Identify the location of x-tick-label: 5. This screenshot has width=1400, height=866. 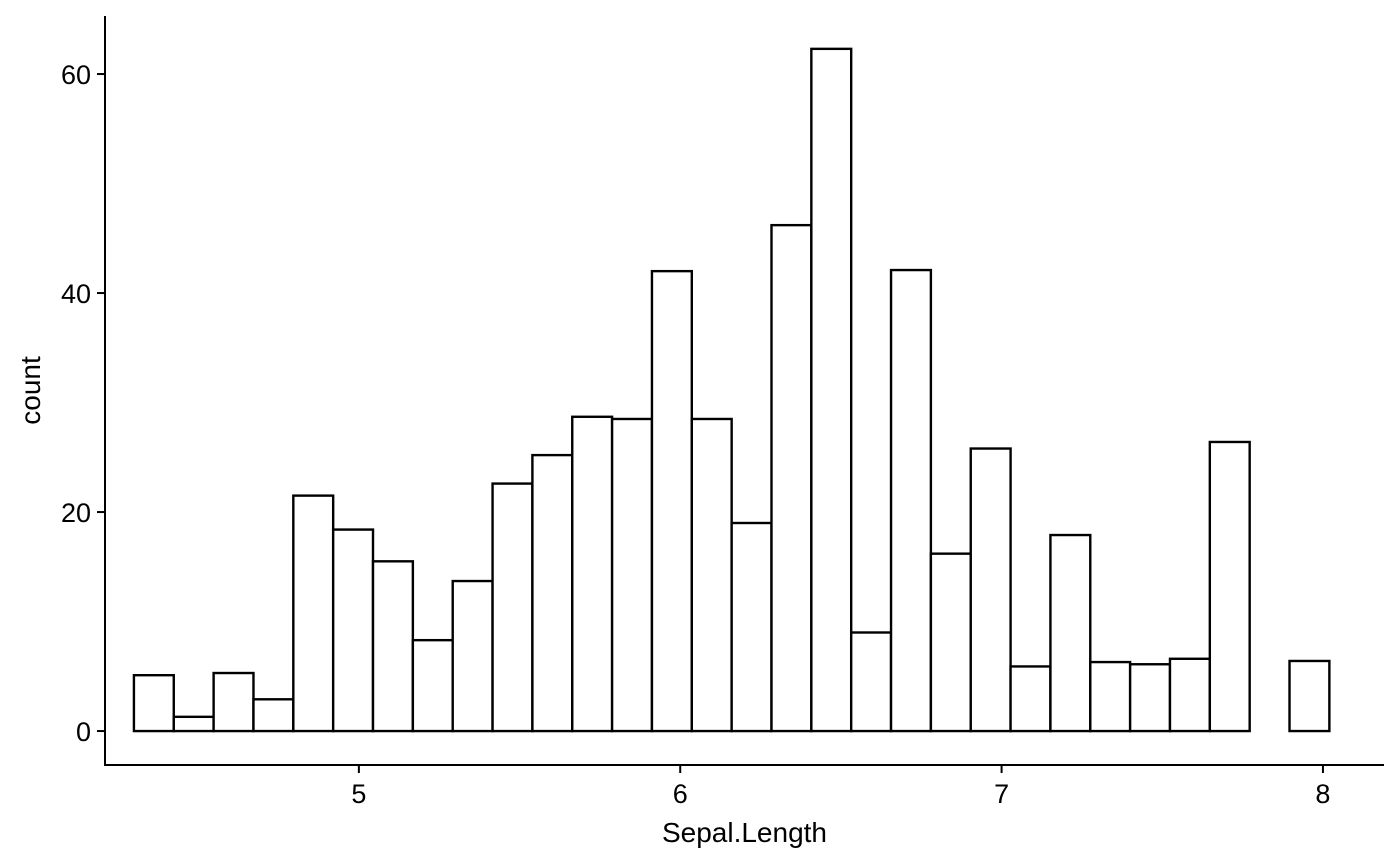
(358, 794).